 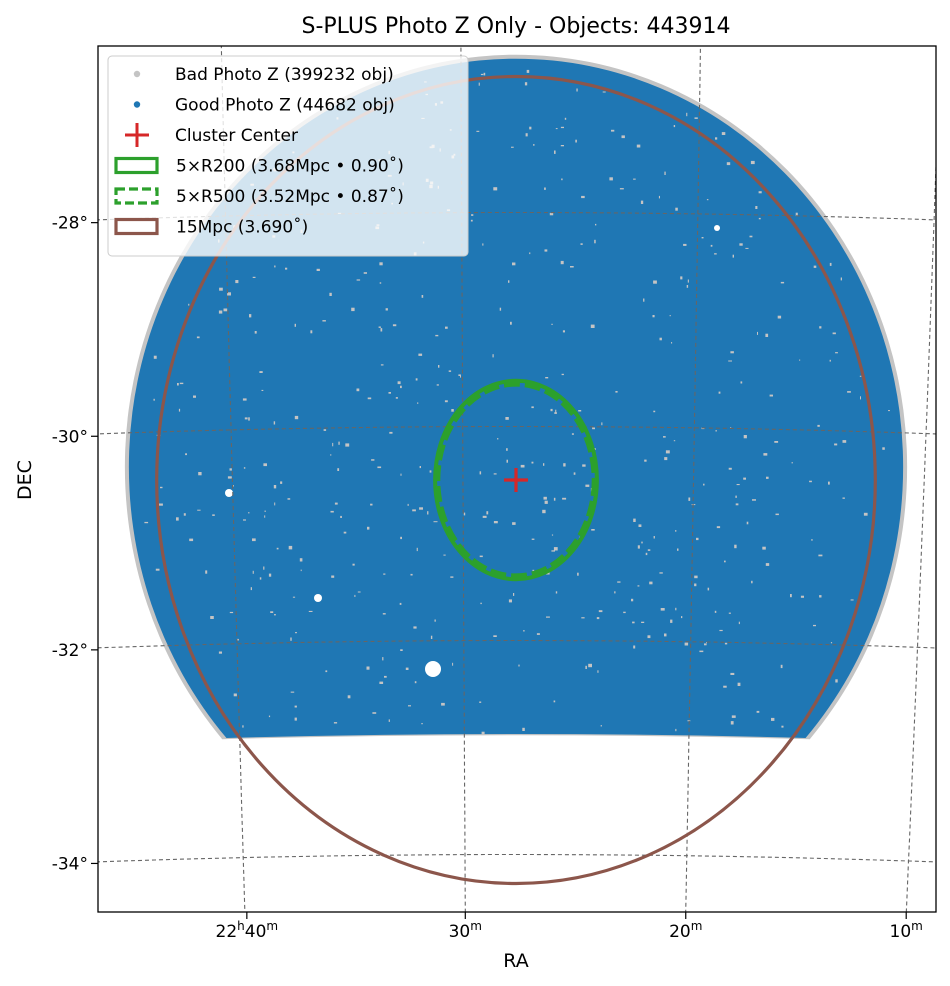 I want to click on legend-label: 15Mpc (3.690˚), so click(x=242, y=227).